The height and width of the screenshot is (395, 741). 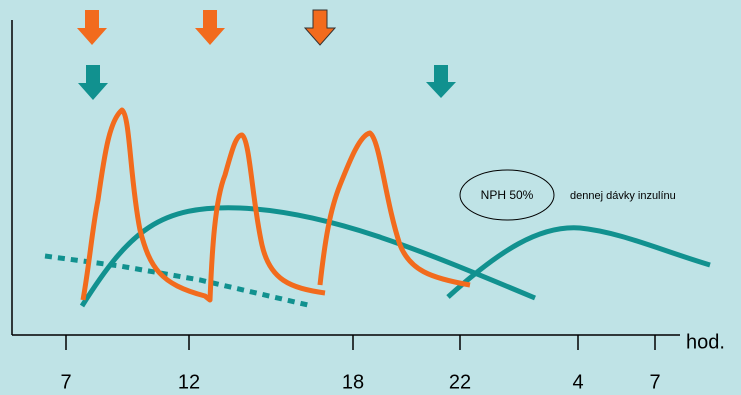 What do you see at coordinates (189, 382) in the screenshot?
I see `tick-label: 12` at bounding box center [189, 382].